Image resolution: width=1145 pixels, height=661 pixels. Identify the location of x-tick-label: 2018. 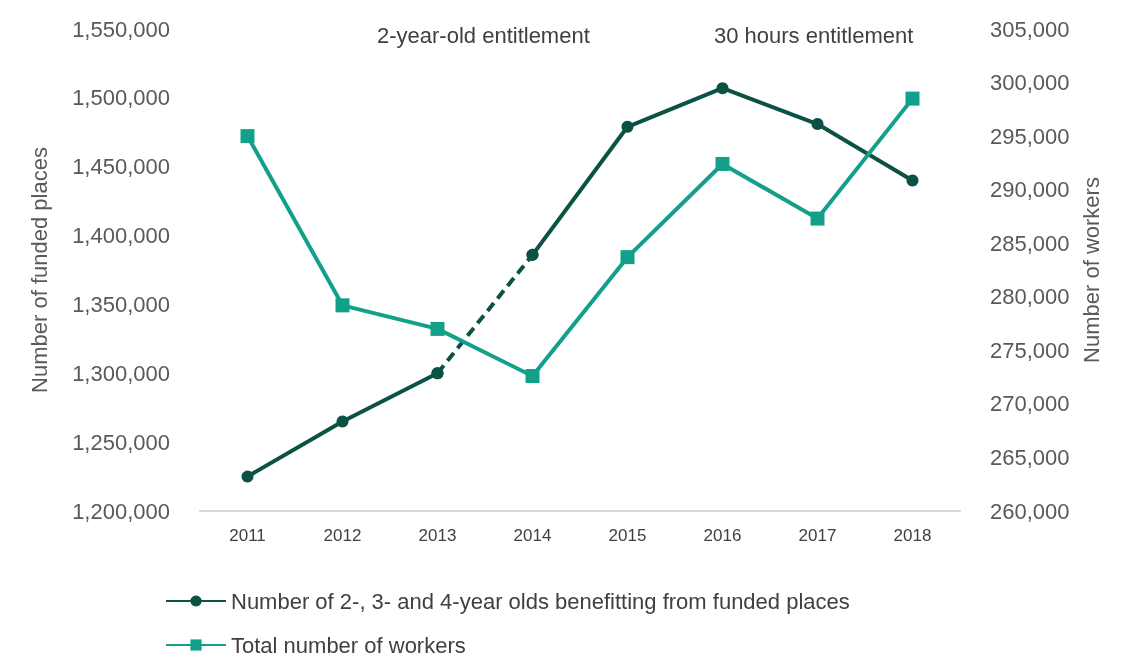
(912, 535).